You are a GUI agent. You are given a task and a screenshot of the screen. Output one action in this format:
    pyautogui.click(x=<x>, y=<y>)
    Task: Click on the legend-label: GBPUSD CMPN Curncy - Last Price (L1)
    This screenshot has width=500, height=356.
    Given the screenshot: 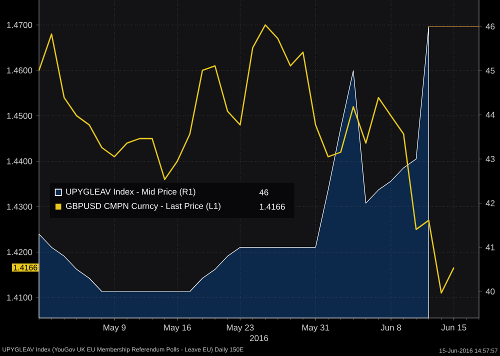 What is the action you would take?
    pyautogui.click(x=143, y=206)
    